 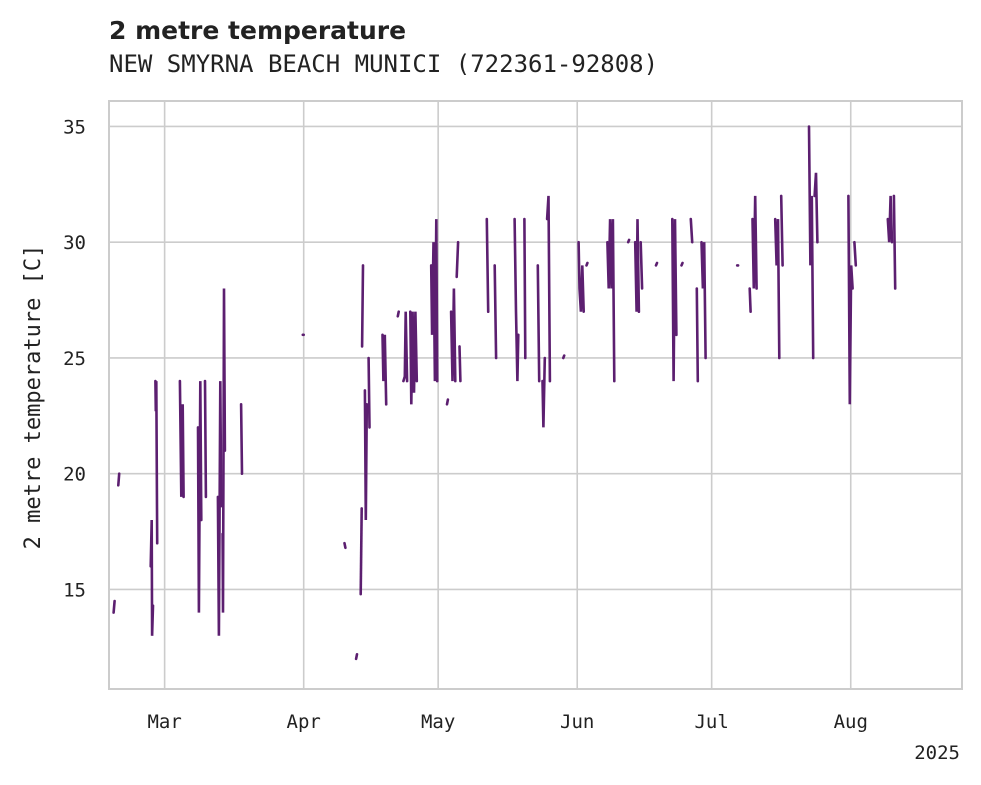 What do you see at coordinates (74, 359) in the screenshot?
I see `y-tick-label: 25` at bounding box center [74, 359].